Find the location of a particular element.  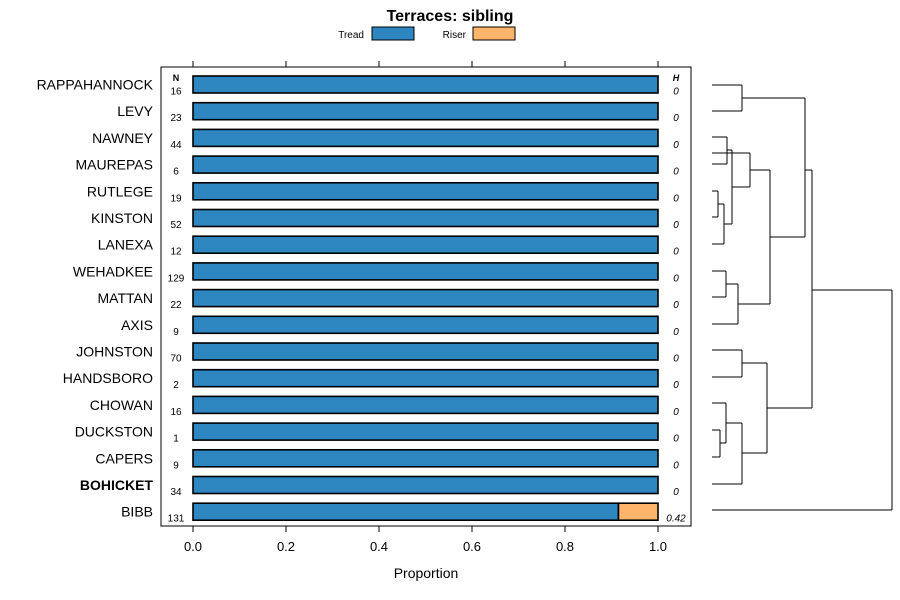

category-label: WEHADKEE is located at coordinates (113, 271).